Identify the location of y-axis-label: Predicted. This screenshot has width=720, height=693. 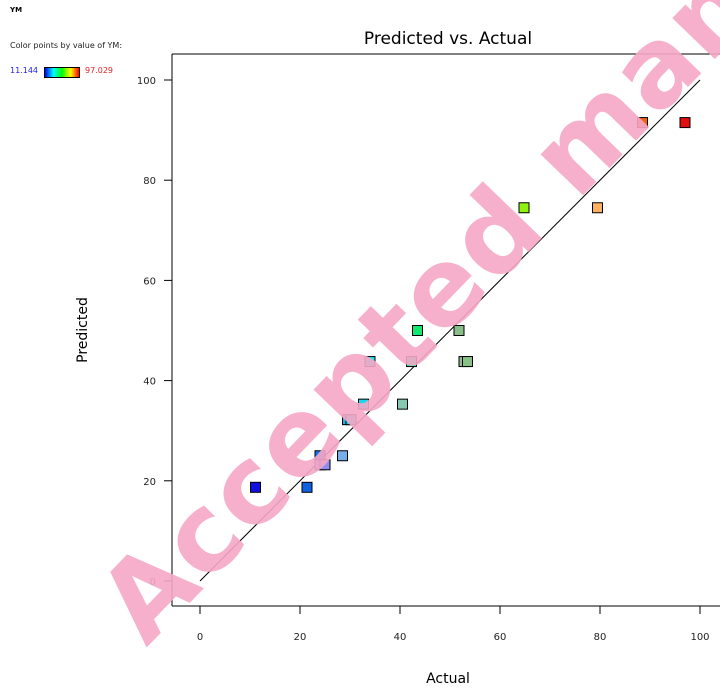
(83, 330).